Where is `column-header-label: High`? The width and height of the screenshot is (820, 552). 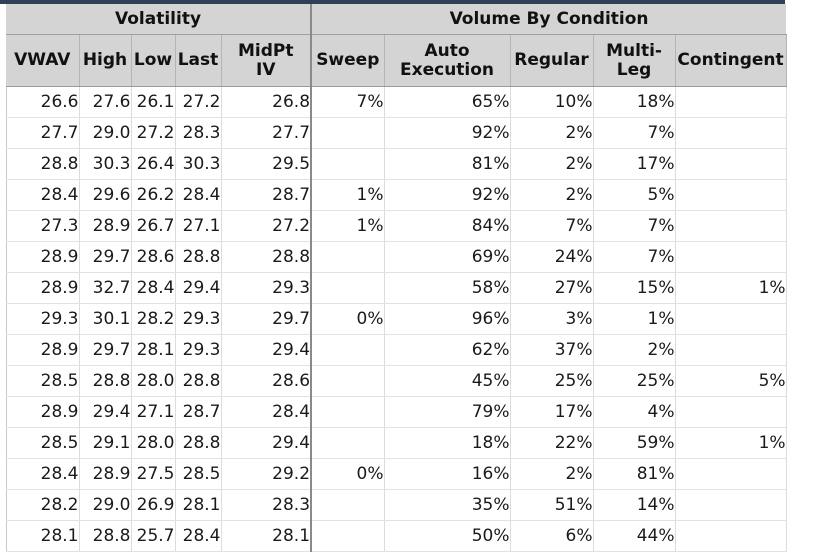 column-header-label: High is located at coordinates (105, 60).